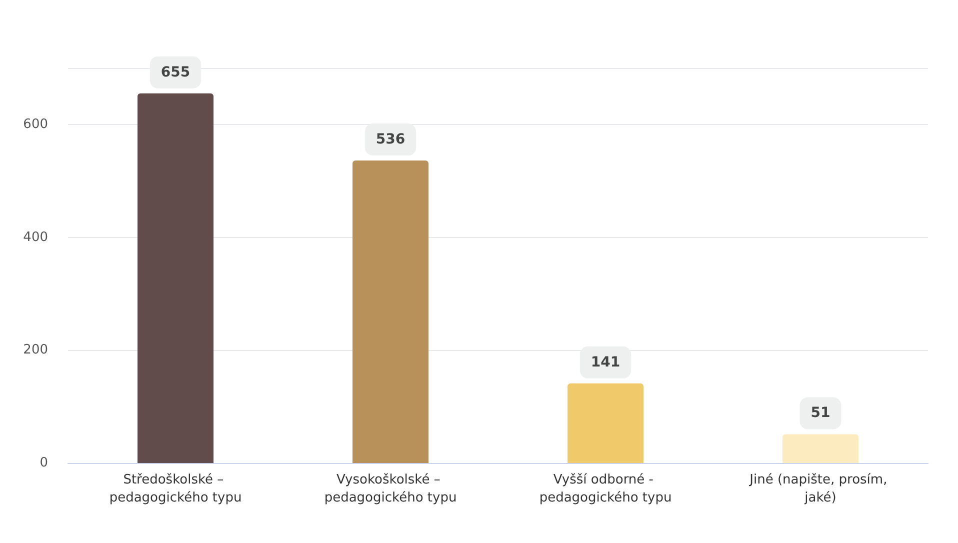  What do you see at coordinates (605, 362) in the screenshot?
I see `data-label: 141` at bounding box center [605, 362].